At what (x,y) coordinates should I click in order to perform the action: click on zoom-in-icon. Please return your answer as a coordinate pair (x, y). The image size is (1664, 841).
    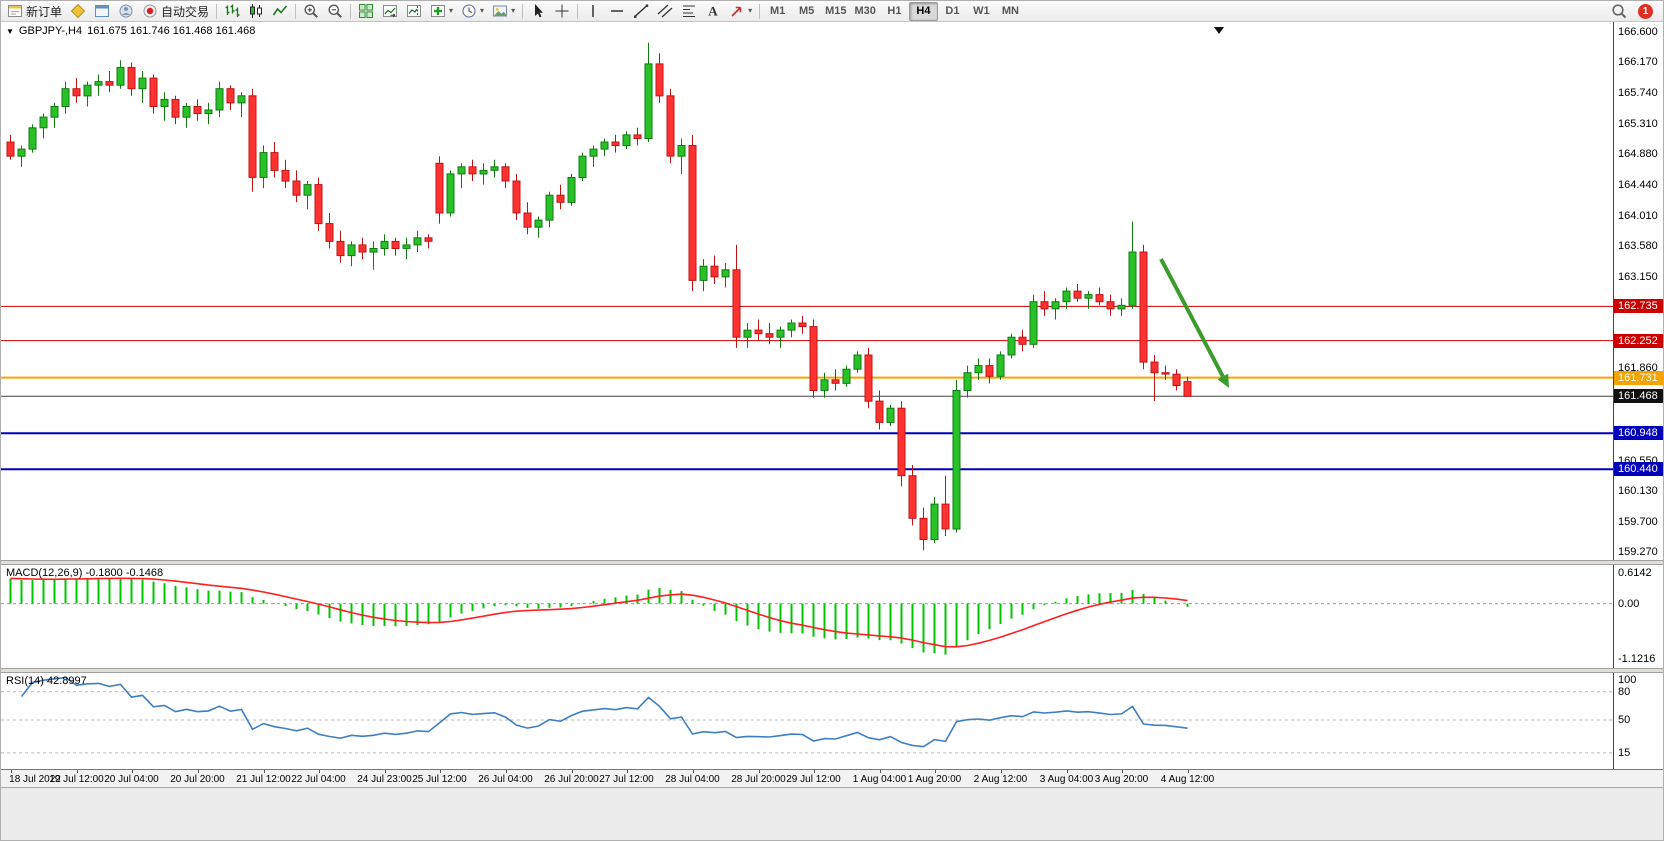
    Looking at the image, I should click on (311, 11).